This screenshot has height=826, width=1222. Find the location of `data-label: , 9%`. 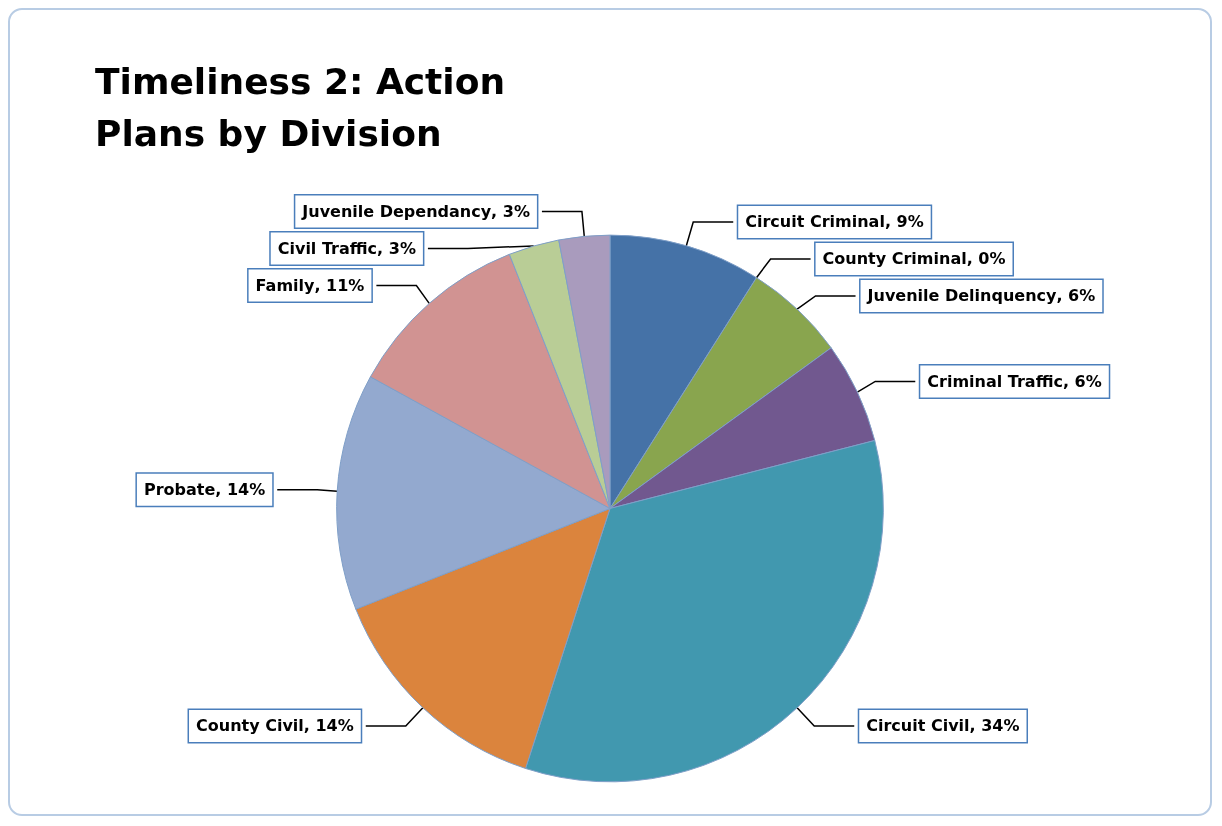

data-label: , 9% is located at coordinates (904, 222).